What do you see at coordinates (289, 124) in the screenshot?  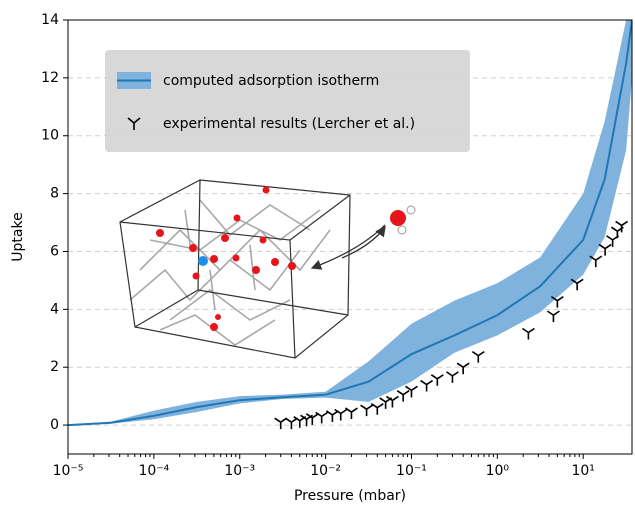 I see `legend-label: experimental results (Lercher et al.)` at bounding box center [289, 124].